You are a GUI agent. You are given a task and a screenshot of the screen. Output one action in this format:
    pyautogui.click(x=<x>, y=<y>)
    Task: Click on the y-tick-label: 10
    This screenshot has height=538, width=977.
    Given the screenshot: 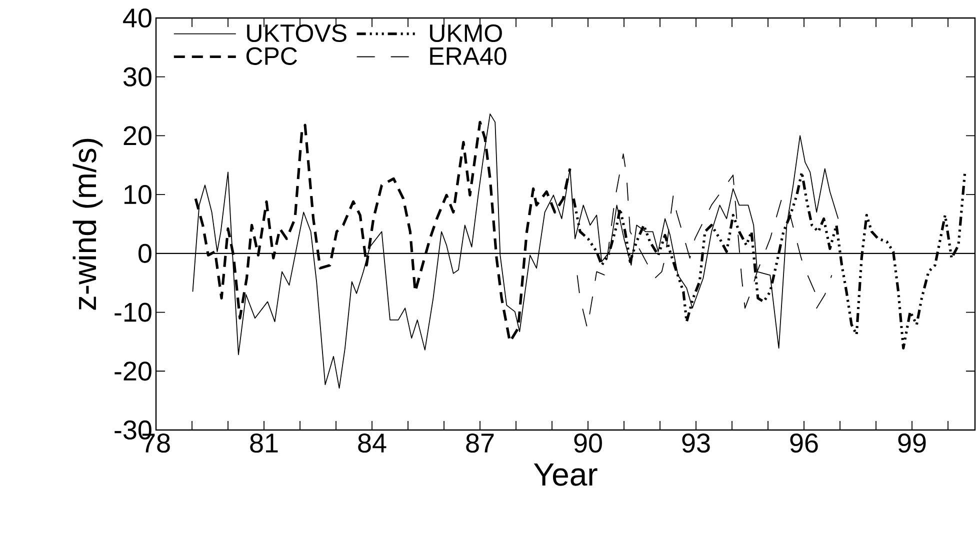 What is the action you would take?
    pyautogui.click(x=138, y=194)
    